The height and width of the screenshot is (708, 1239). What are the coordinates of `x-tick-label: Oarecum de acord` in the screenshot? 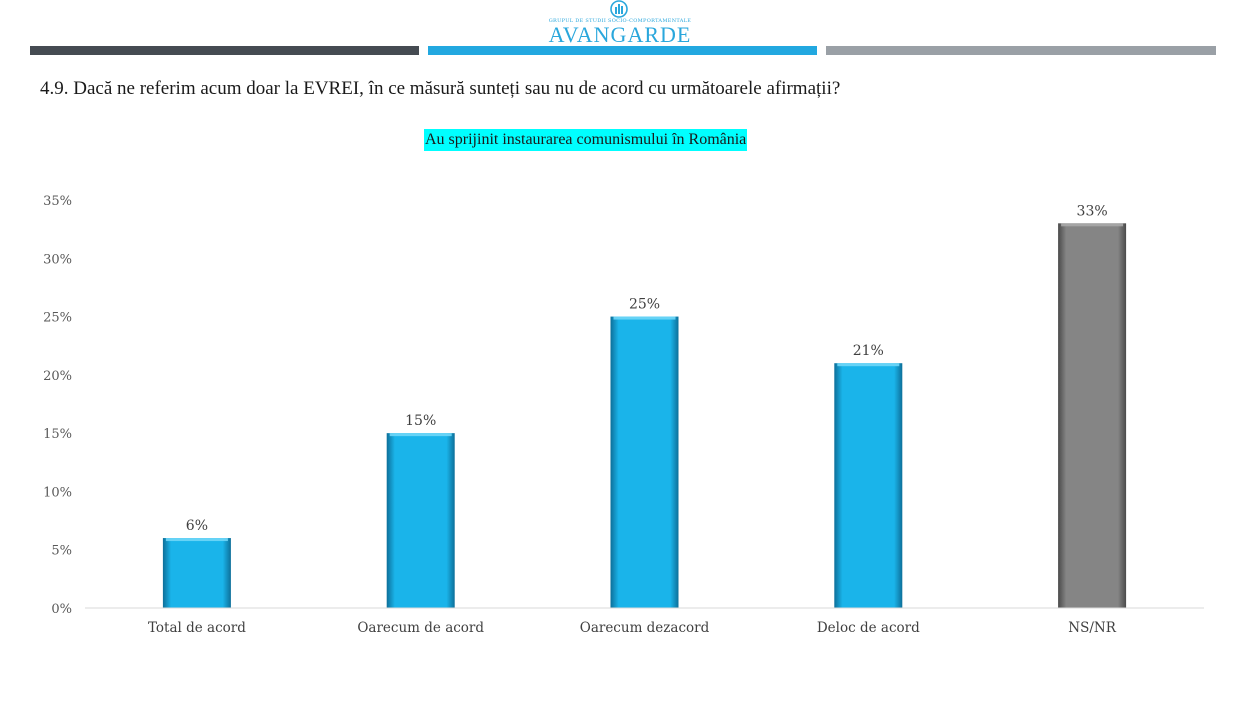 It's located at (420, 628).